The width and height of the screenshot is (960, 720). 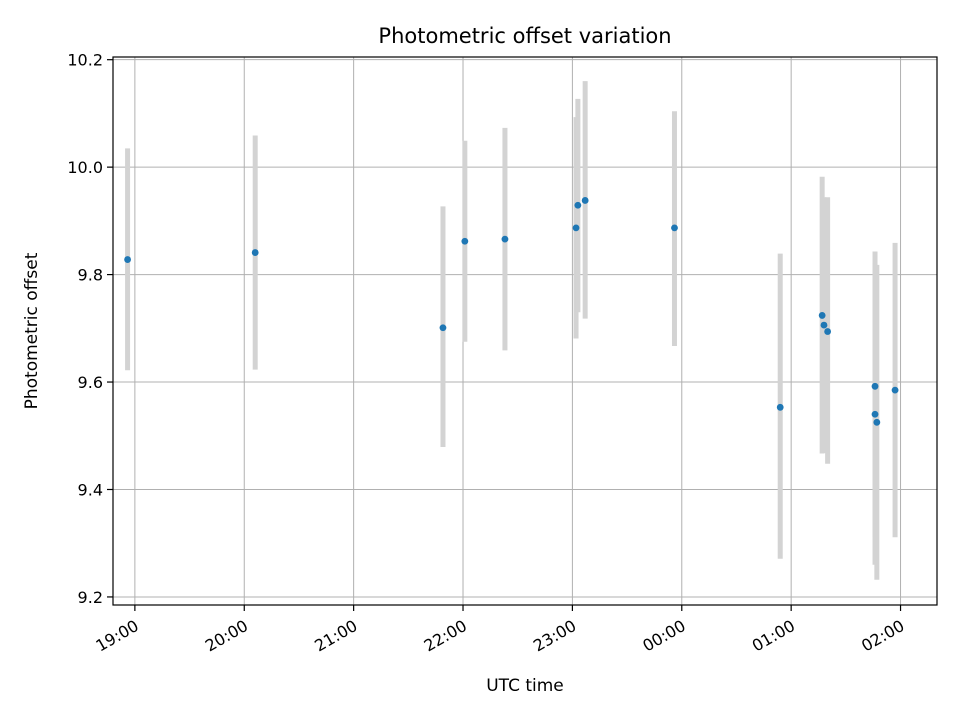 I want to click on y-tick-label: 9.8, so click(x=90, y=275).